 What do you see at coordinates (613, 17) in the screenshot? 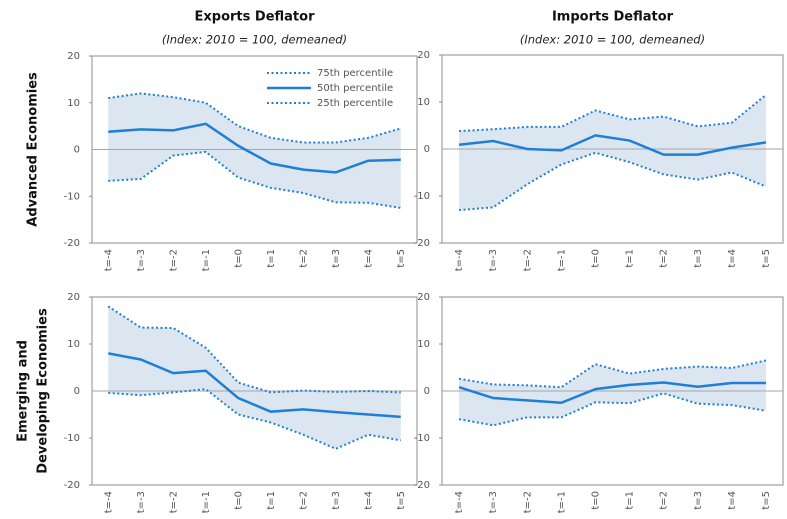
I see `panel-title: Imports Deflator` at bounding box center [613, 17].